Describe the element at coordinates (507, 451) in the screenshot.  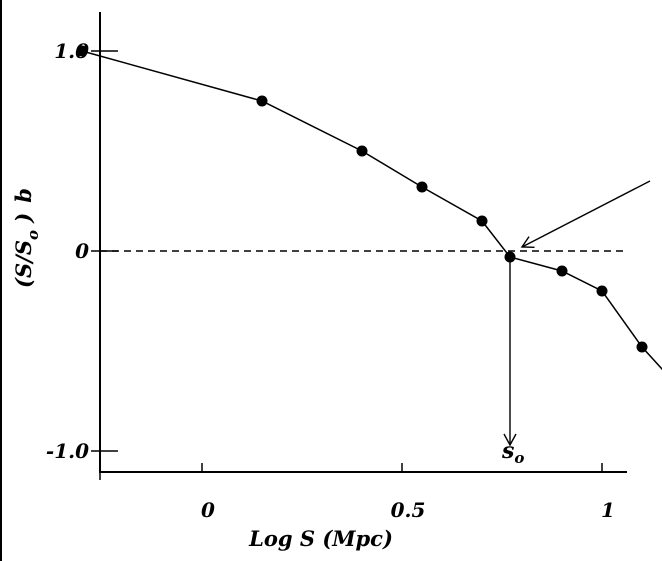
I see `crossing-label-main: s` at that location.